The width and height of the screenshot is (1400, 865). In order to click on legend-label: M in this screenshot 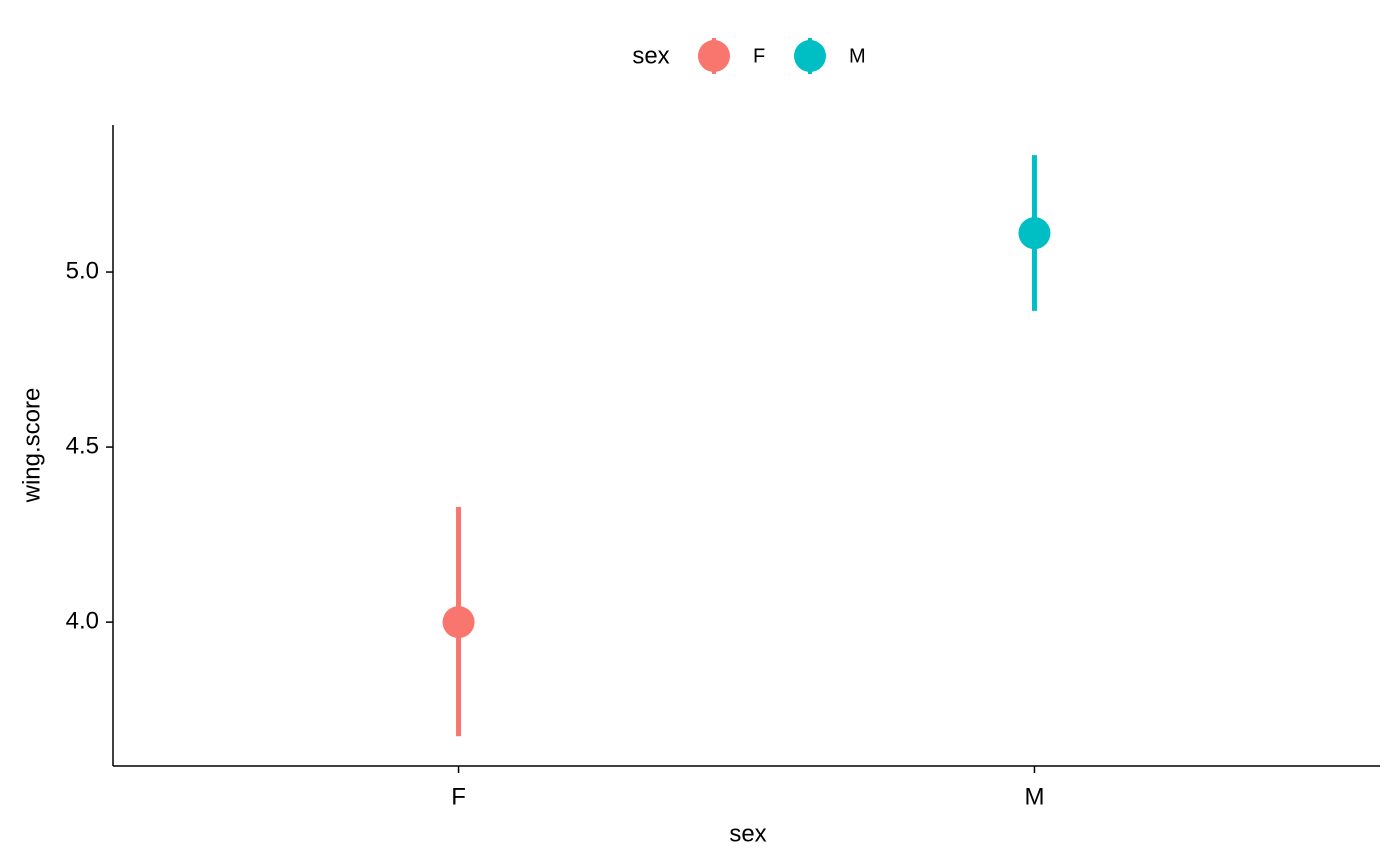, I will do `click(857, 56)`.